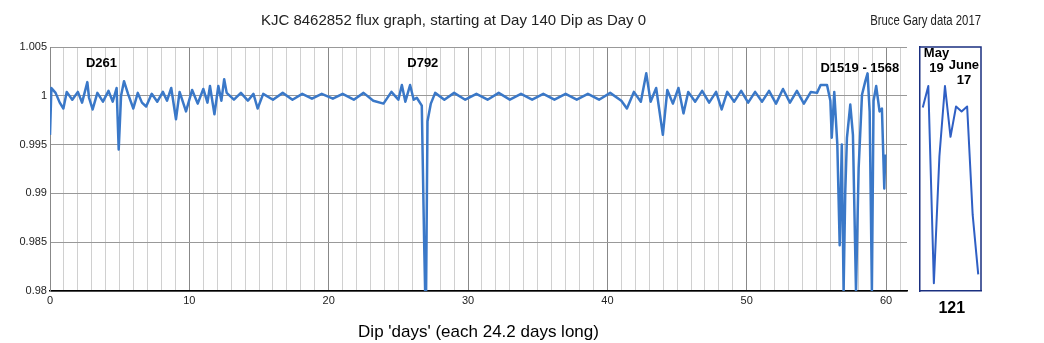 Image resolution: width=1044 pixels, height=343 pixels. What do you see at coordinates (36, 290) in the screenshot?
I see `y-tick-label: 0.98` at bounding box center [36, 290].